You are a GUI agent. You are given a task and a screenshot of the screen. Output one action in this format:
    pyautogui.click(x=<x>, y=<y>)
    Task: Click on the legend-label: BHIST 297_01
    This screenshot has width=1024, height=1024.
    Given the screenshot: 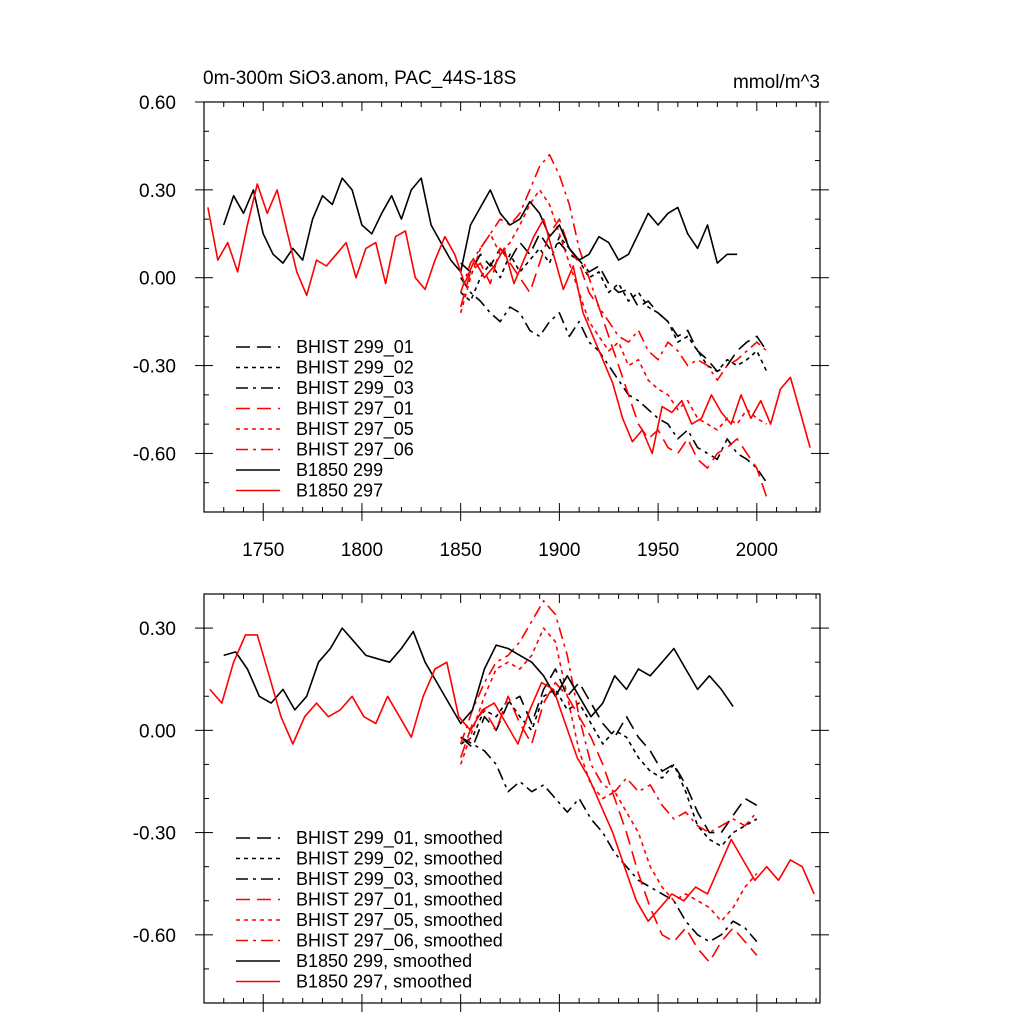 What is the action you would take?
    pyautogui.click(x=355, y=409)
    